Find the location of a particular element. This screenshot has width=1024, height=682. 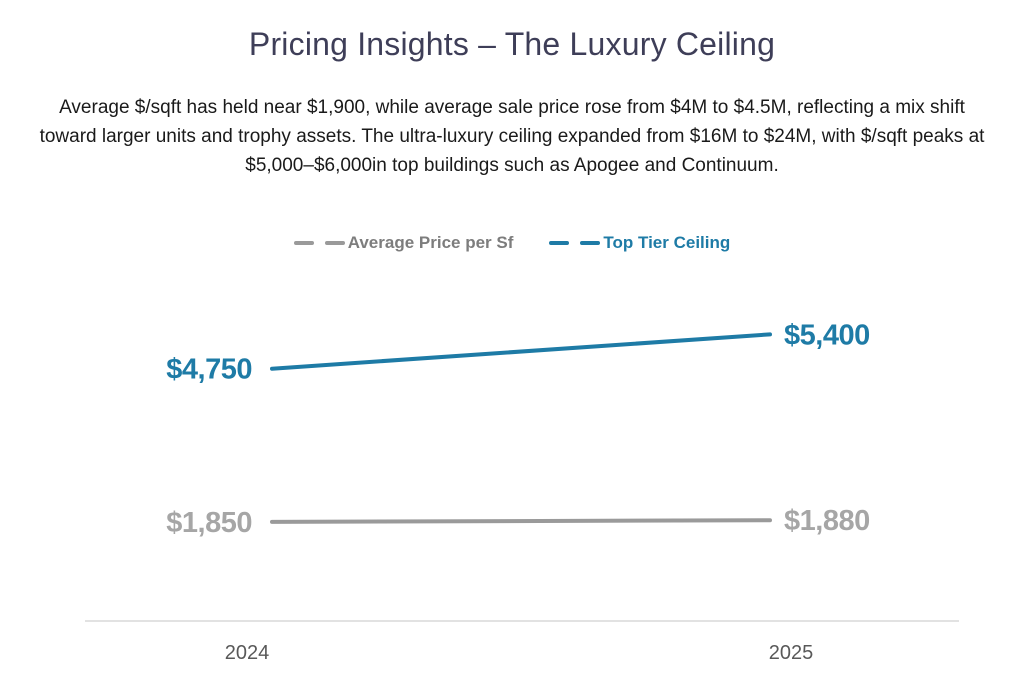

legend-item-top-tier: Top Tier Ceiling is located at coordinates (639, 243).